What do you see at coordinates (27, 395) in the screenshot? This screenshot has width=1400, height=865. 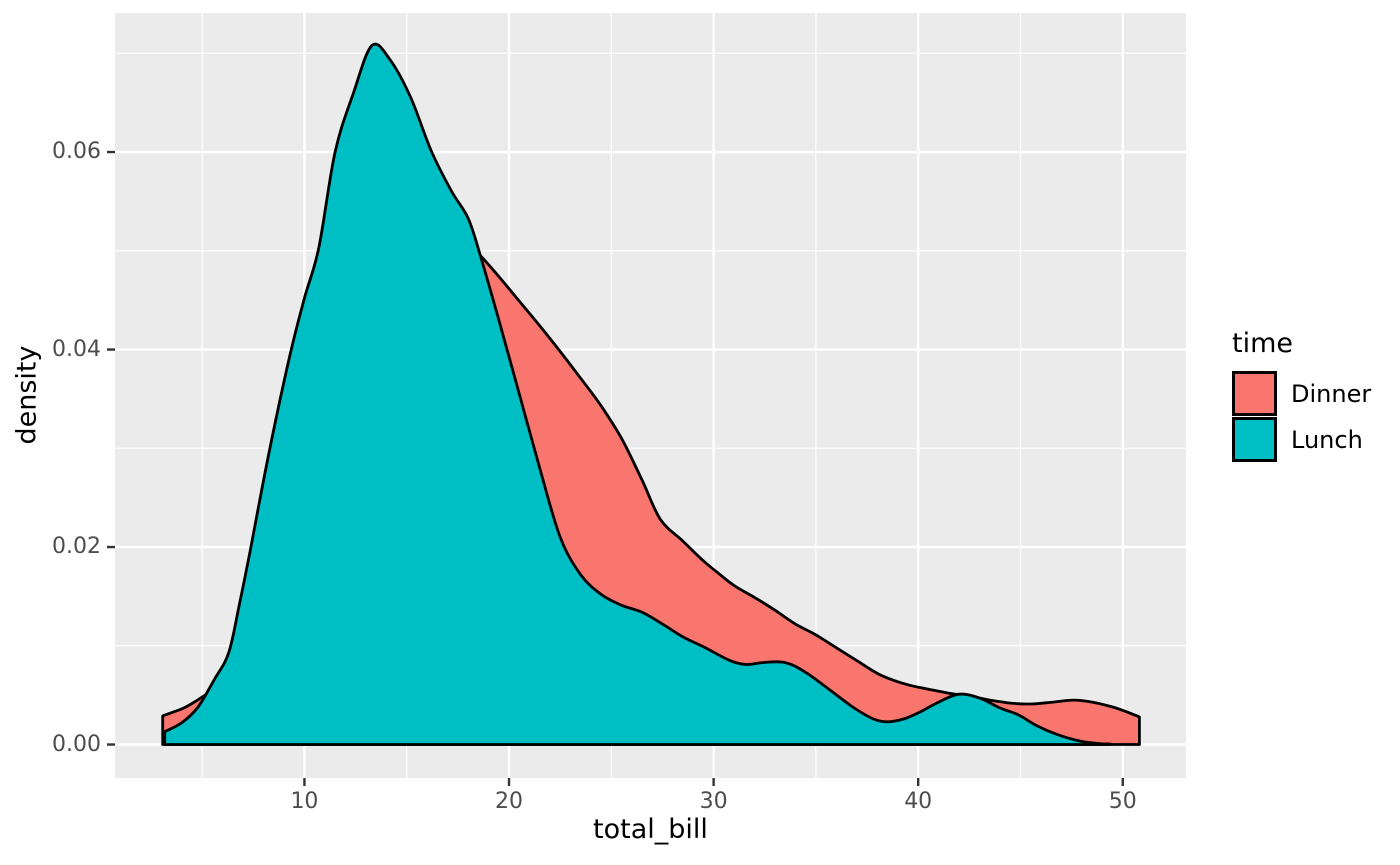 I see `y-axis-title: density` at bounding box center [27, 395].